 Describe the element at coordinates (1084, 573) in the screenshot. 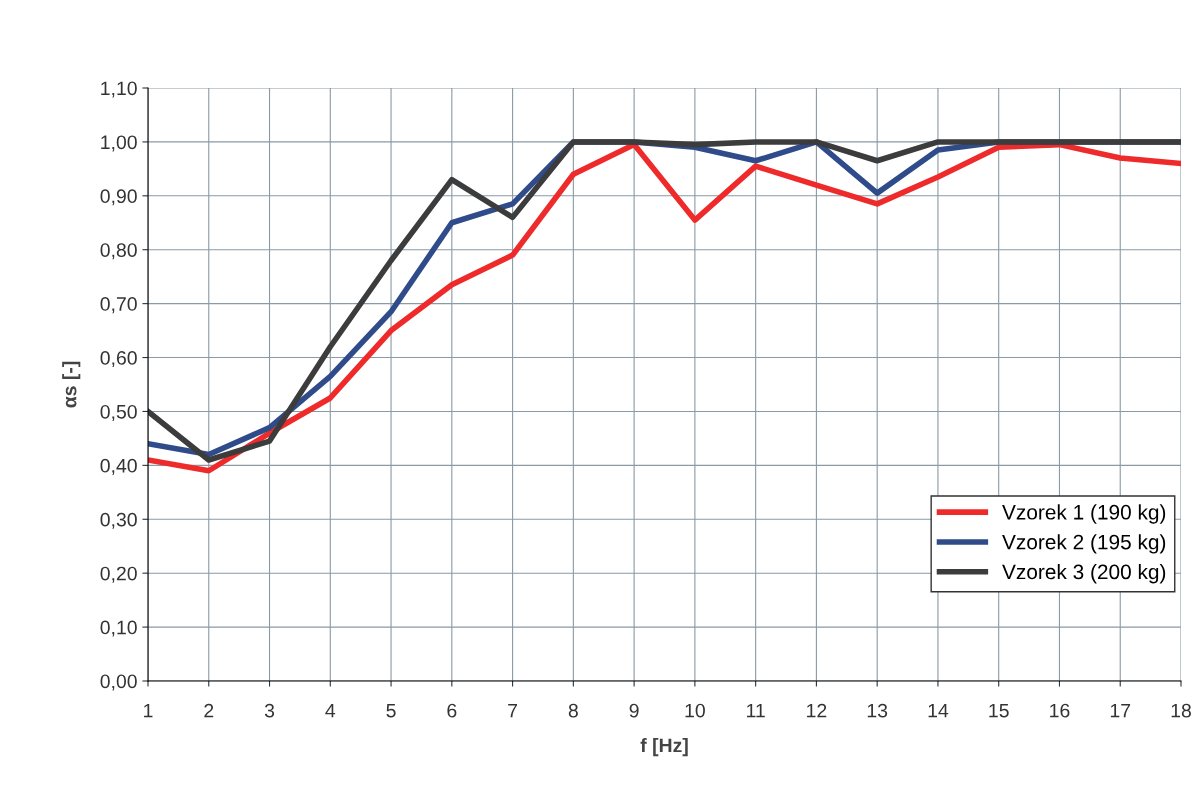

I see `legend-label: Vzorek 3 (200 kg)` at that location.